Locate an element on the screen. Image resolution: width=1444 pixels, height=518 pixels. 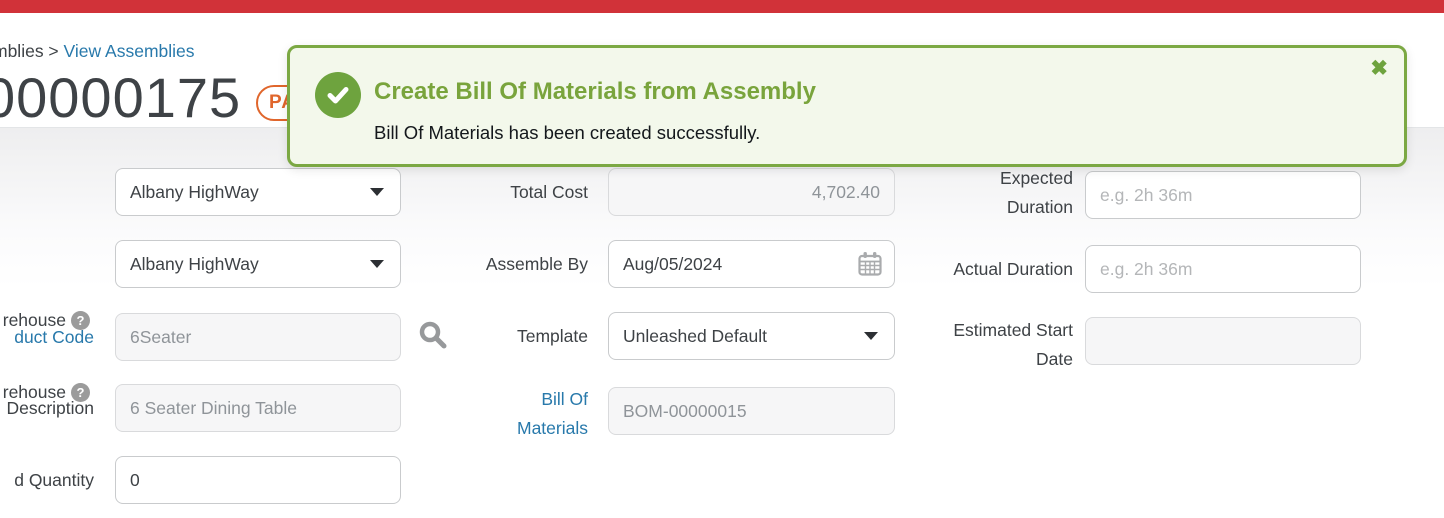
template-label: Template is located at coordinates (552, 336).